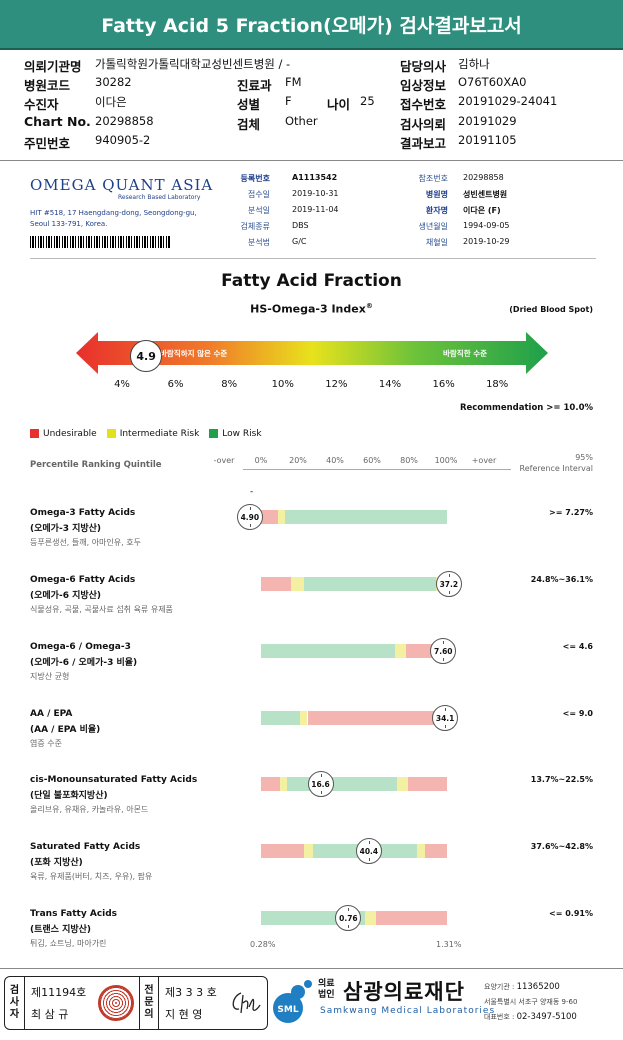  Describe the element at coordinates (258, 194) in the screenshot. I see `recv-label: 접수일` at that location.